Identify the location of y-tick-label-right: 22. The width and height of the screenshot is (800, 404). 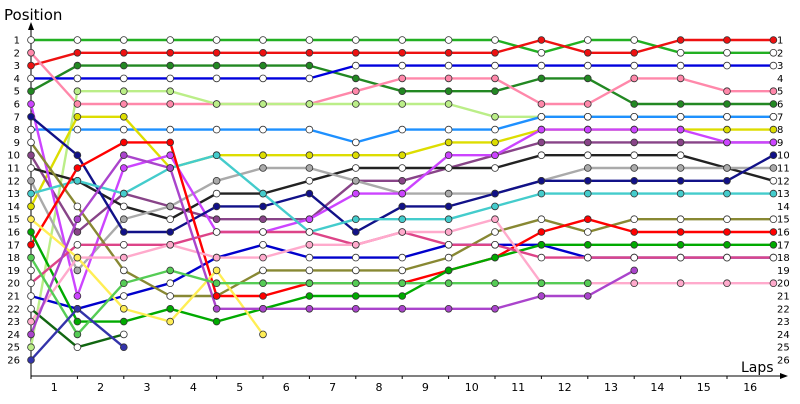
(783, 309).